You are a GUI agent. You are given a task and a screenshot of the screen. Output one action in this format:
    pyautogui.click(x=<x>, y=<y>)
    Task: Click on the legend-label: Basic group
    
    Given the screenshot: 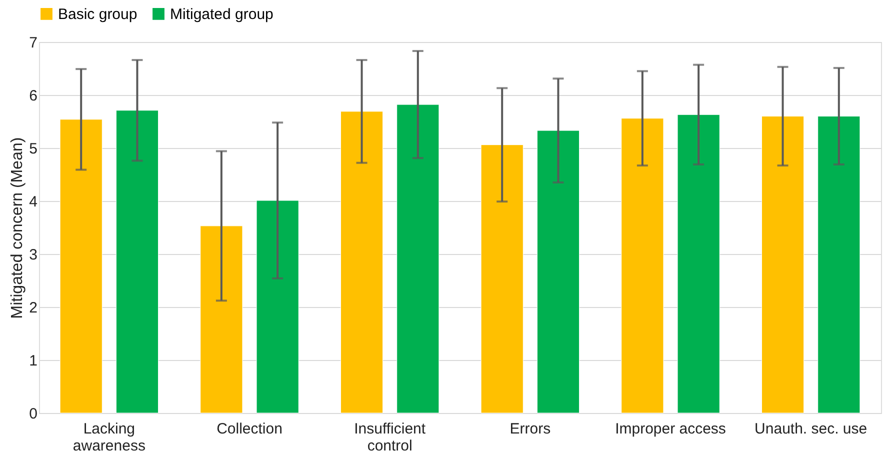 What is the action you would take?
    pyautogui.click(x=98, y=14)
    